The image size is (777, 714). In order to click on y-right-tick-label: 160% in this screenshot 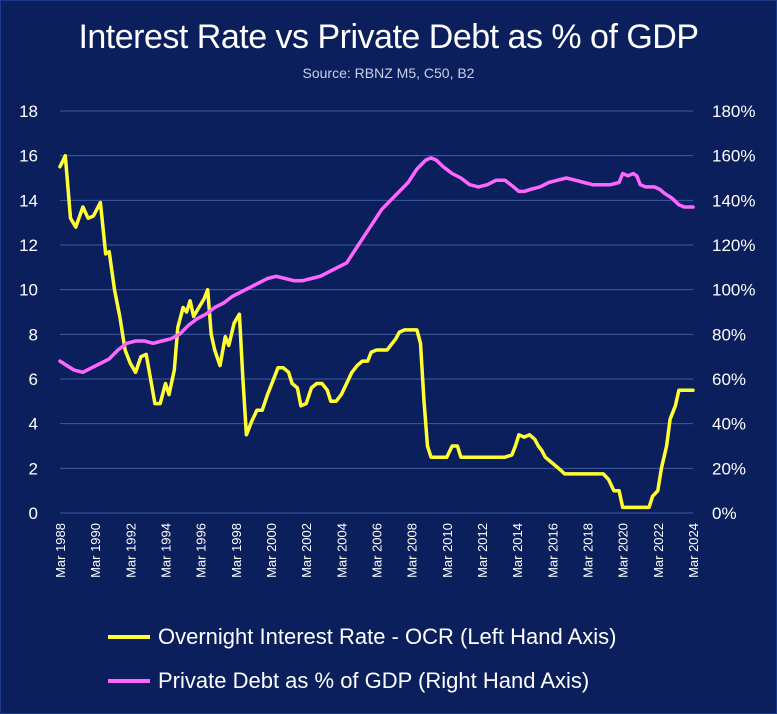, I will do `click(733, 156)`.